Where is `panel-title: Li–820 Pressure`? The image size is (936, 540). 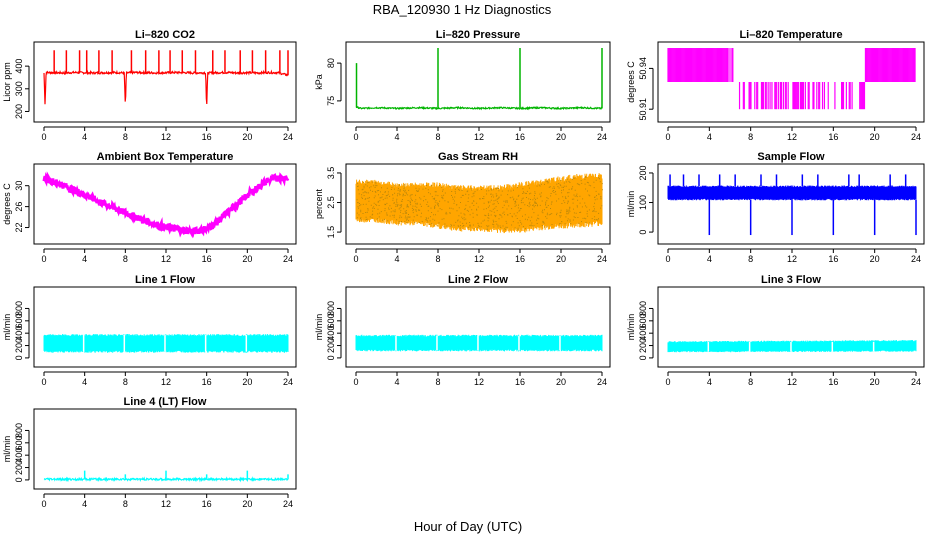
panel-title: Li–820 Pressure is located at coordinates (478, 35).